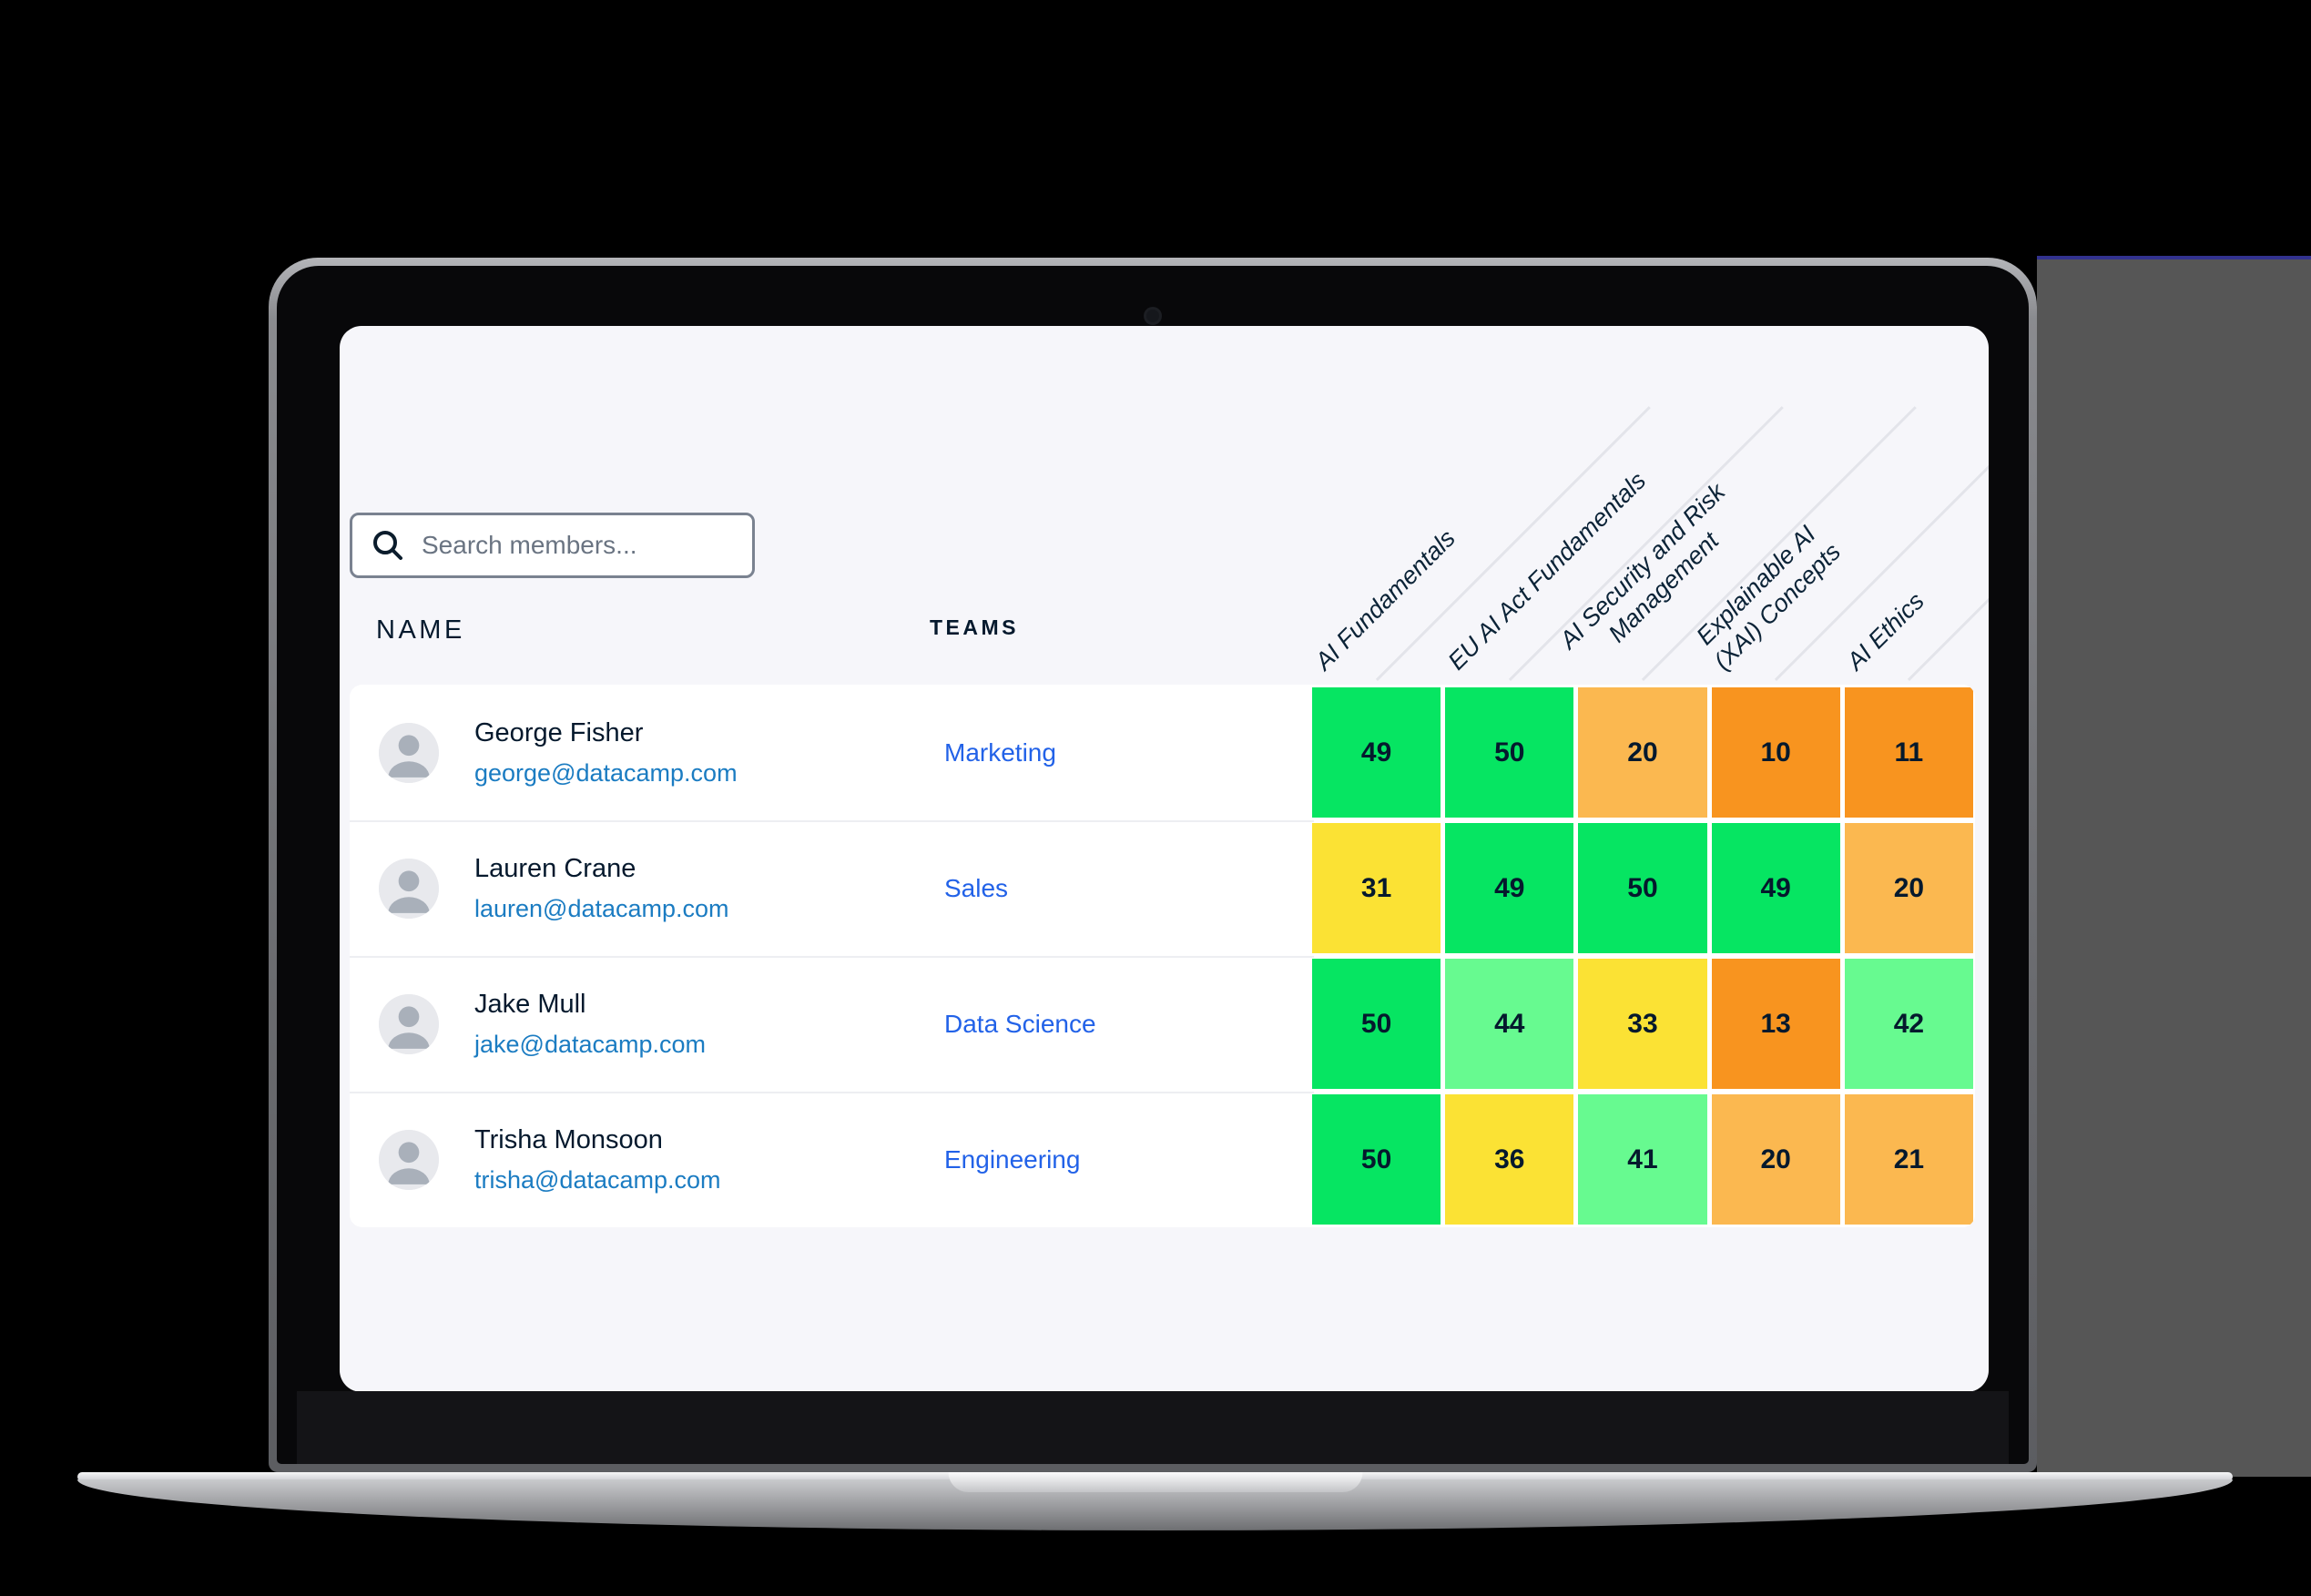  I want to click on team-link: Engineering, so click(1012, 1159).